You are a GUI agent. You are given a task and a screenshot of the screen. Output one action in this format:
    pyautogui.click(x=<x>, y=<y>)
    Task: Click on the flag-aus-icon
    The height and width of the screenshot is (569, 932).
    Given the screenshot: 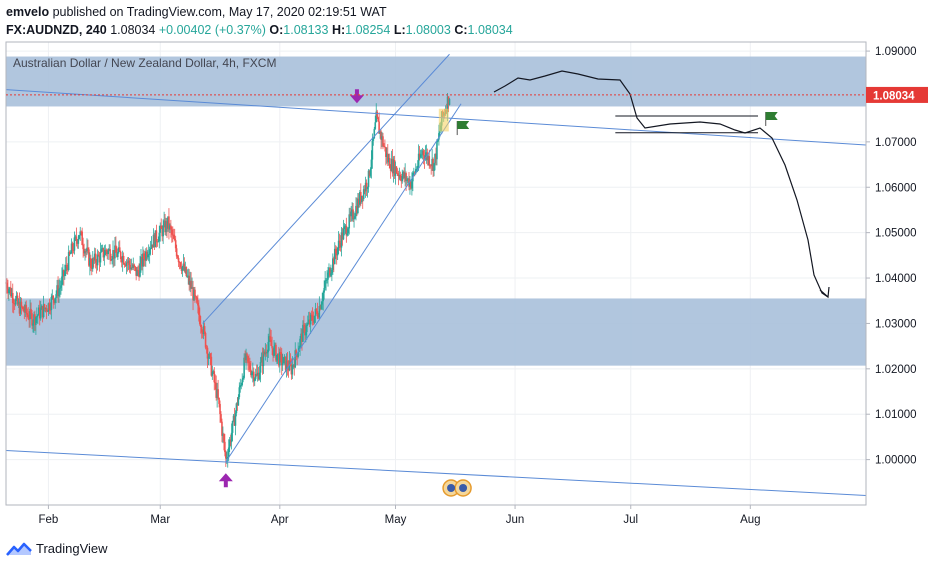 What is the action you would take?
    pyautogui.click(x=451, y=488)
    